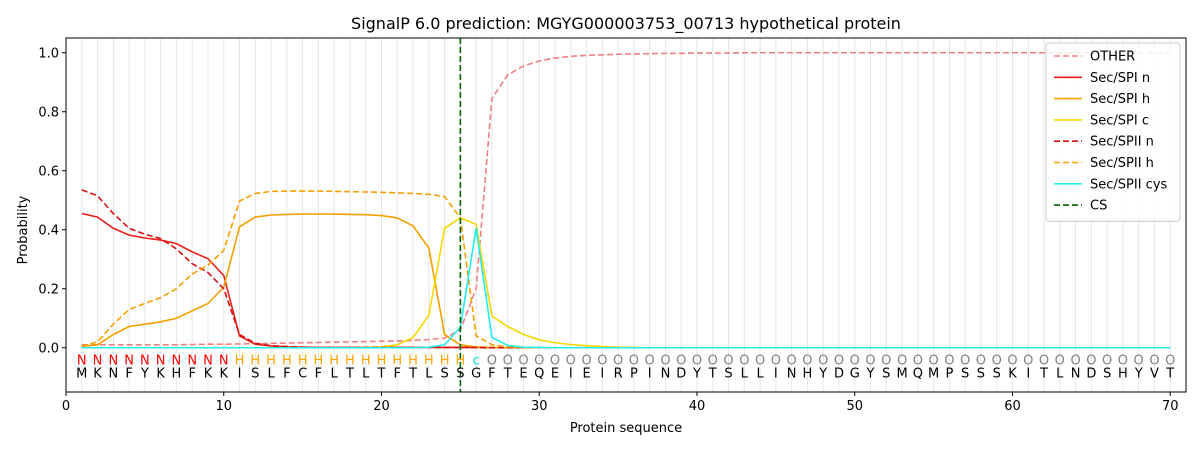 This screenshot has width=1200, height=450. I want to click on y-axis-label: Probability, so click(23, 229).